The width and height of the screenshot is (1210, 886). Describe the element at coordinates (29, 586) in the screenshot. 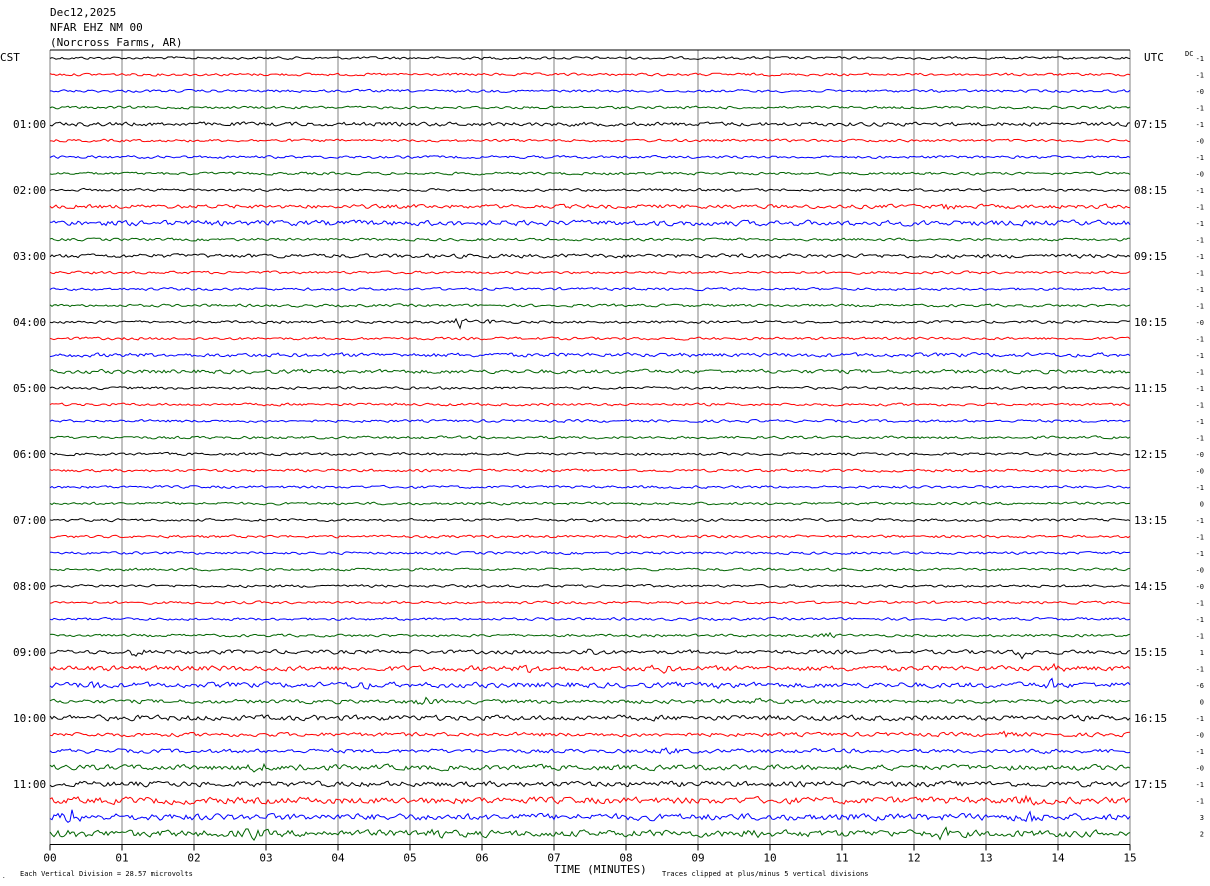

I see `cst-hour-label: 08:00` at that location.